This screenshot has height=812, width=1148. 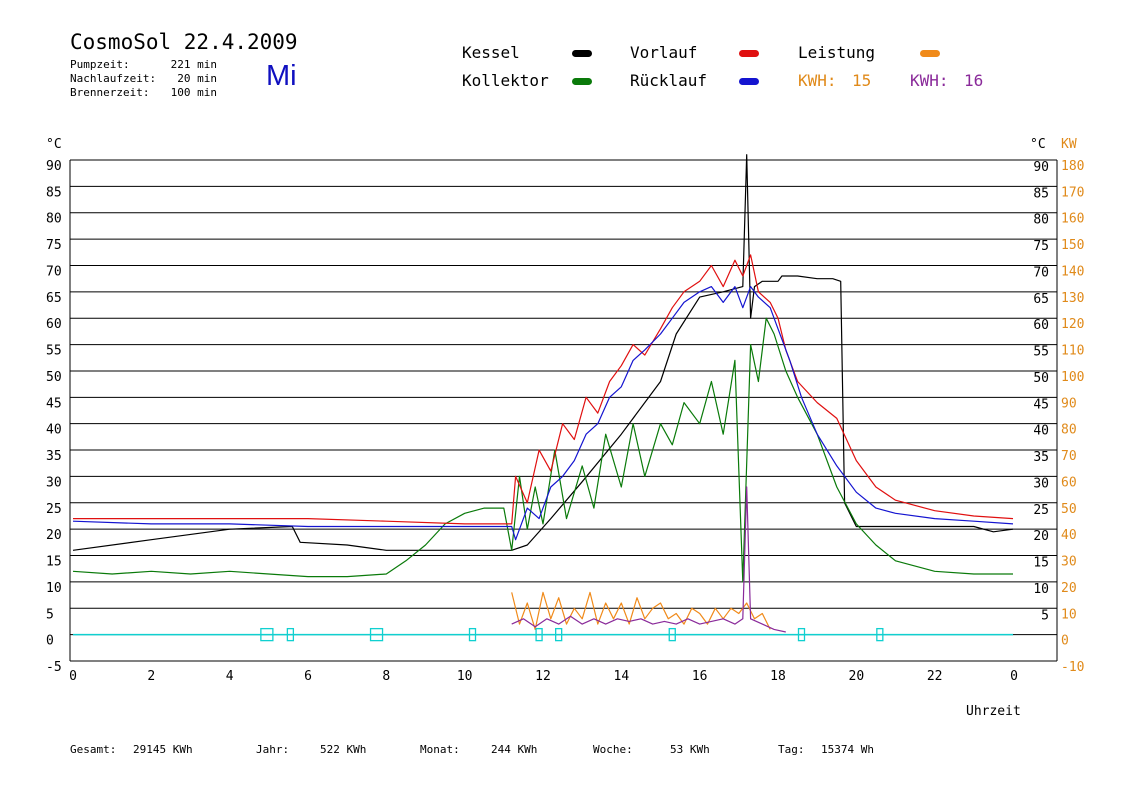 I want to click on x-tick-12: 0, so click(x=1014, y=676).